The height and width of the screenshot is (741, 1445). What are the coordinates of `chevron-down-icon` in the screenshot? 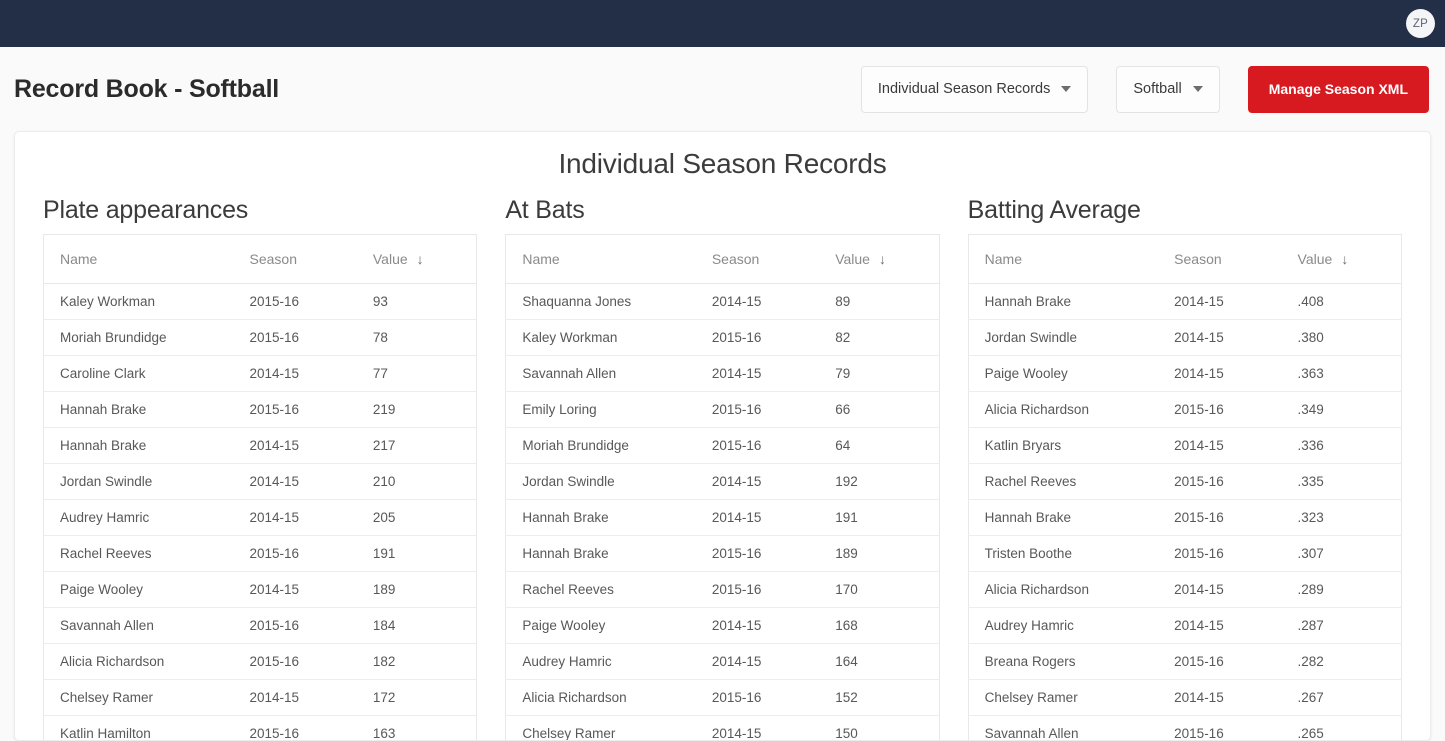 It's located at (1198, 89).